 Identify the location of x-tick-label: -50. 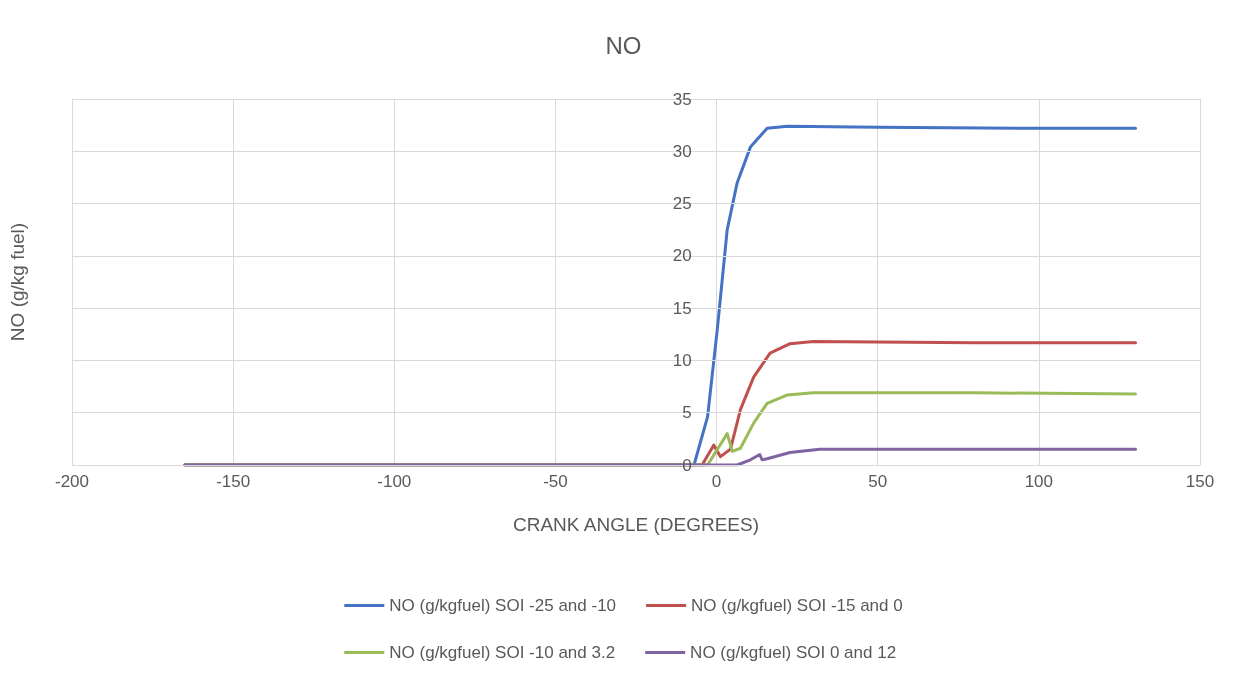
(555, 481).